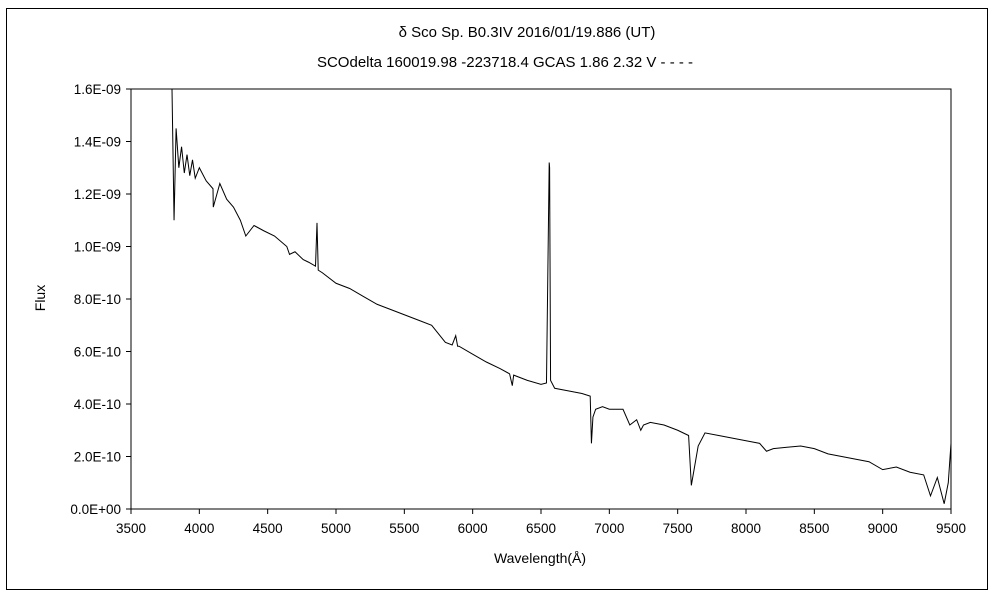  What do you see at coordinates (40, 298) in the screenshot?
I see `y-axis-label: Flux` at bounding box center [40, 298].